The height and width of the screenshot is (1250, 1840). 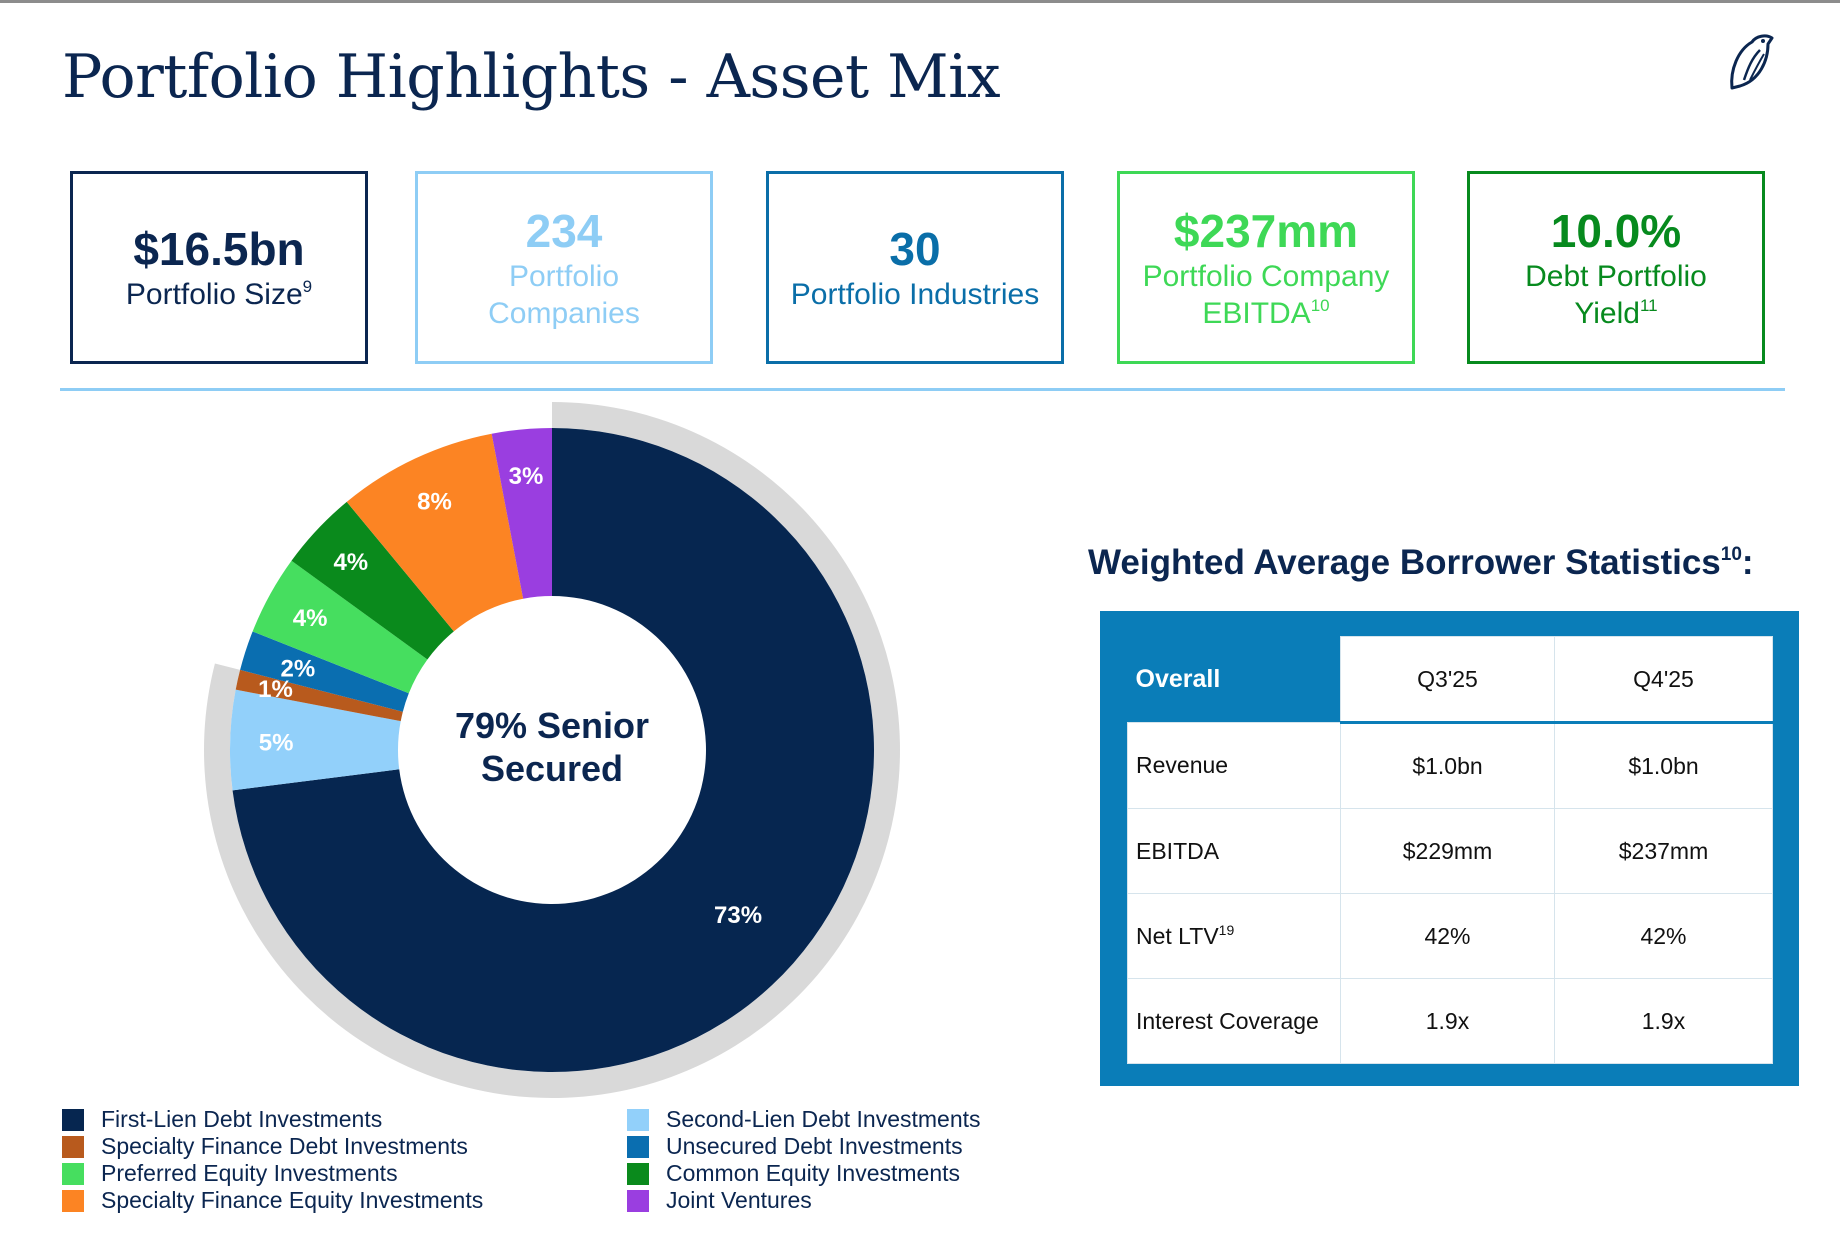 What do you see at coordinates (275, 689) in the screenshot?
I see `slice-data-label: 1%` at bounding box center [275, 689].